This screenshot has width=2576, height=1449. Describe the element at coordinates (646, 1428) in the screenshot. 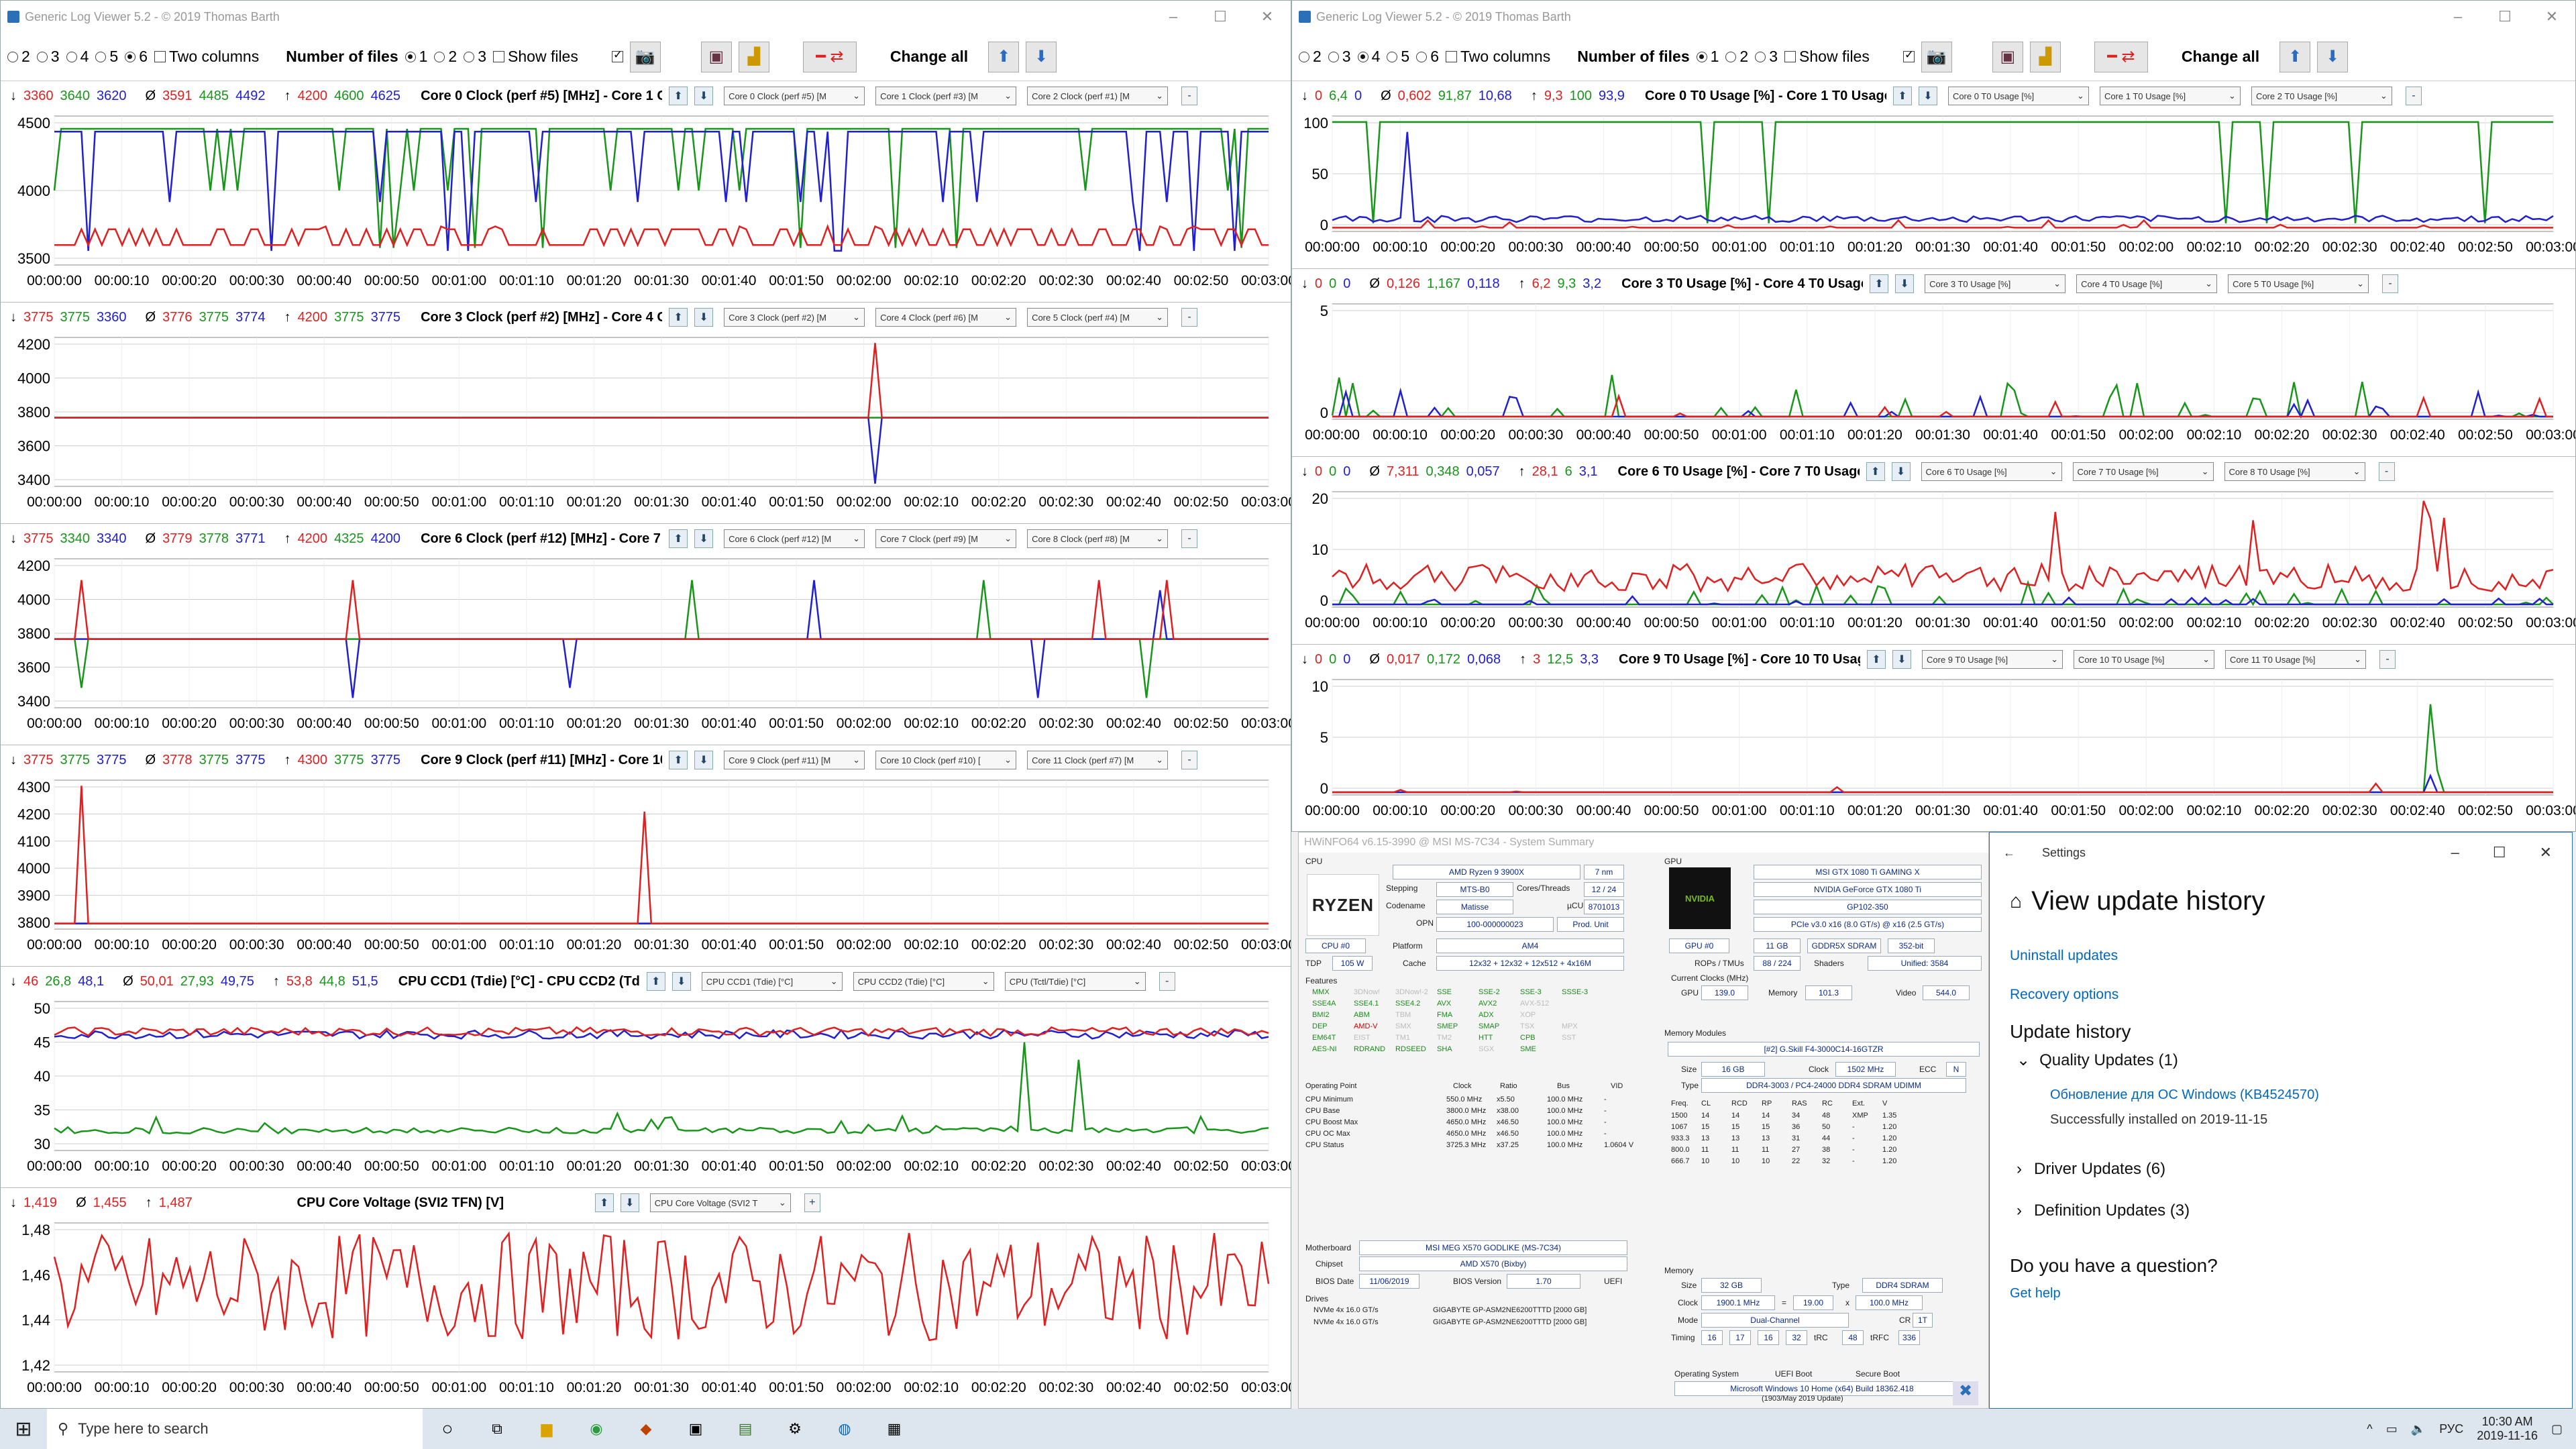

I see `ryzen-master-icon: ◆` at that location.